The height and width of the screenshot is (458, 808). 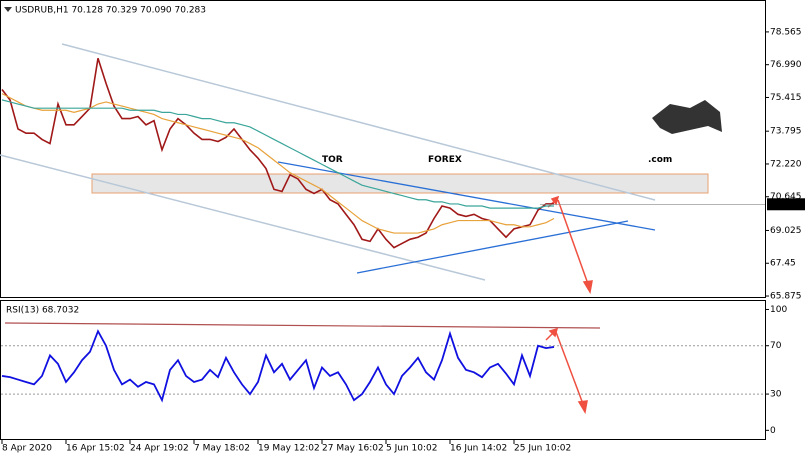 I want to click on chart-title: USDRUB,H1 70.128 70.329 70.090 70.283, so click(x=110, y=11).